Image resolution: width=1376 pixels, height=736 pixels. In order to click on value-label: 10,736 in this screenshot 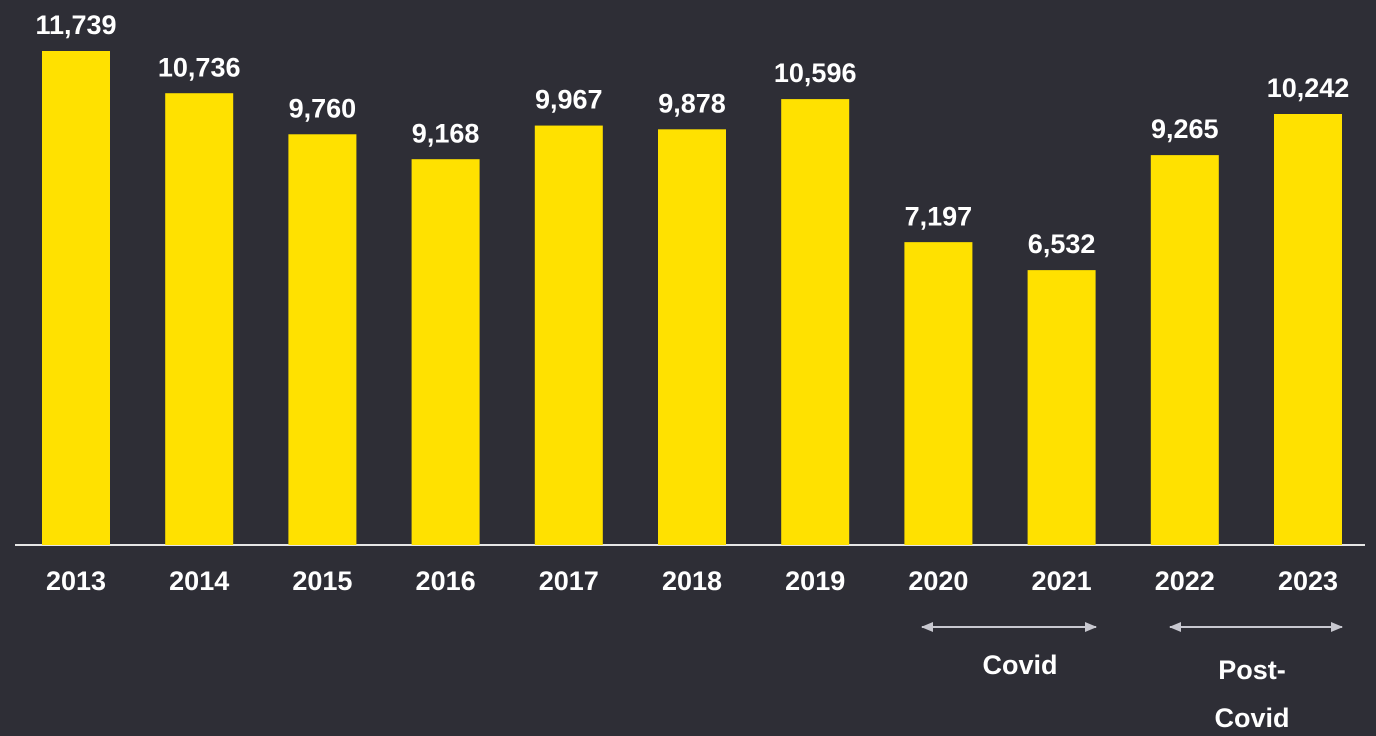, I will do `click(199, 67)`.